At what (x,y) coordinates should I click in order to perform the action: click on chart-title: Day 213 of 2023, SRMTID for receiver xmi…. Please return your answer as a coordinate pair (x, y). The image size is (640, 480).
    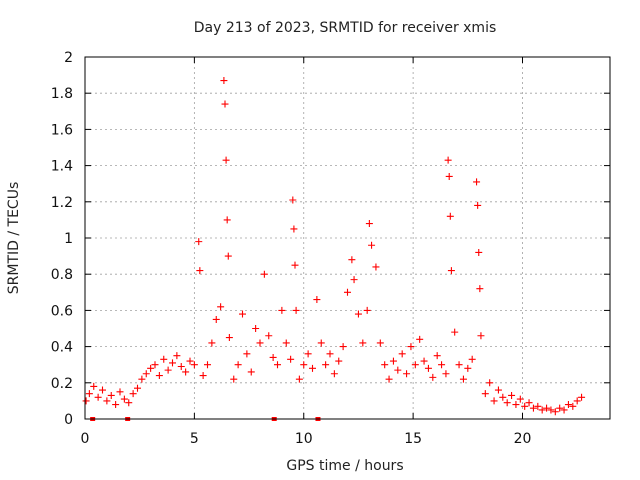
    Looking at the image, I should click on (345, 28).